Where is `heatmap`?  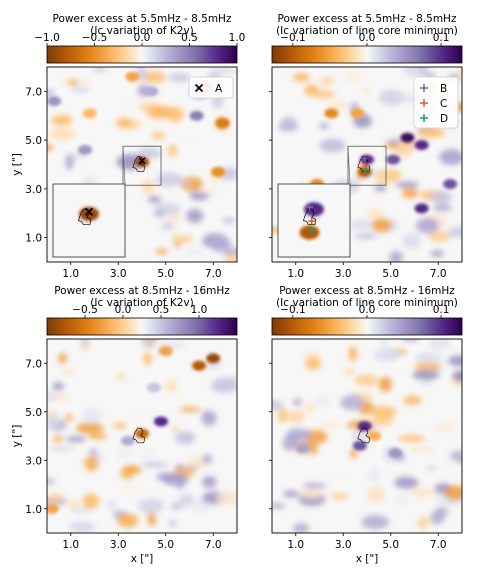
heatmap is located at coordinates (142, 436).